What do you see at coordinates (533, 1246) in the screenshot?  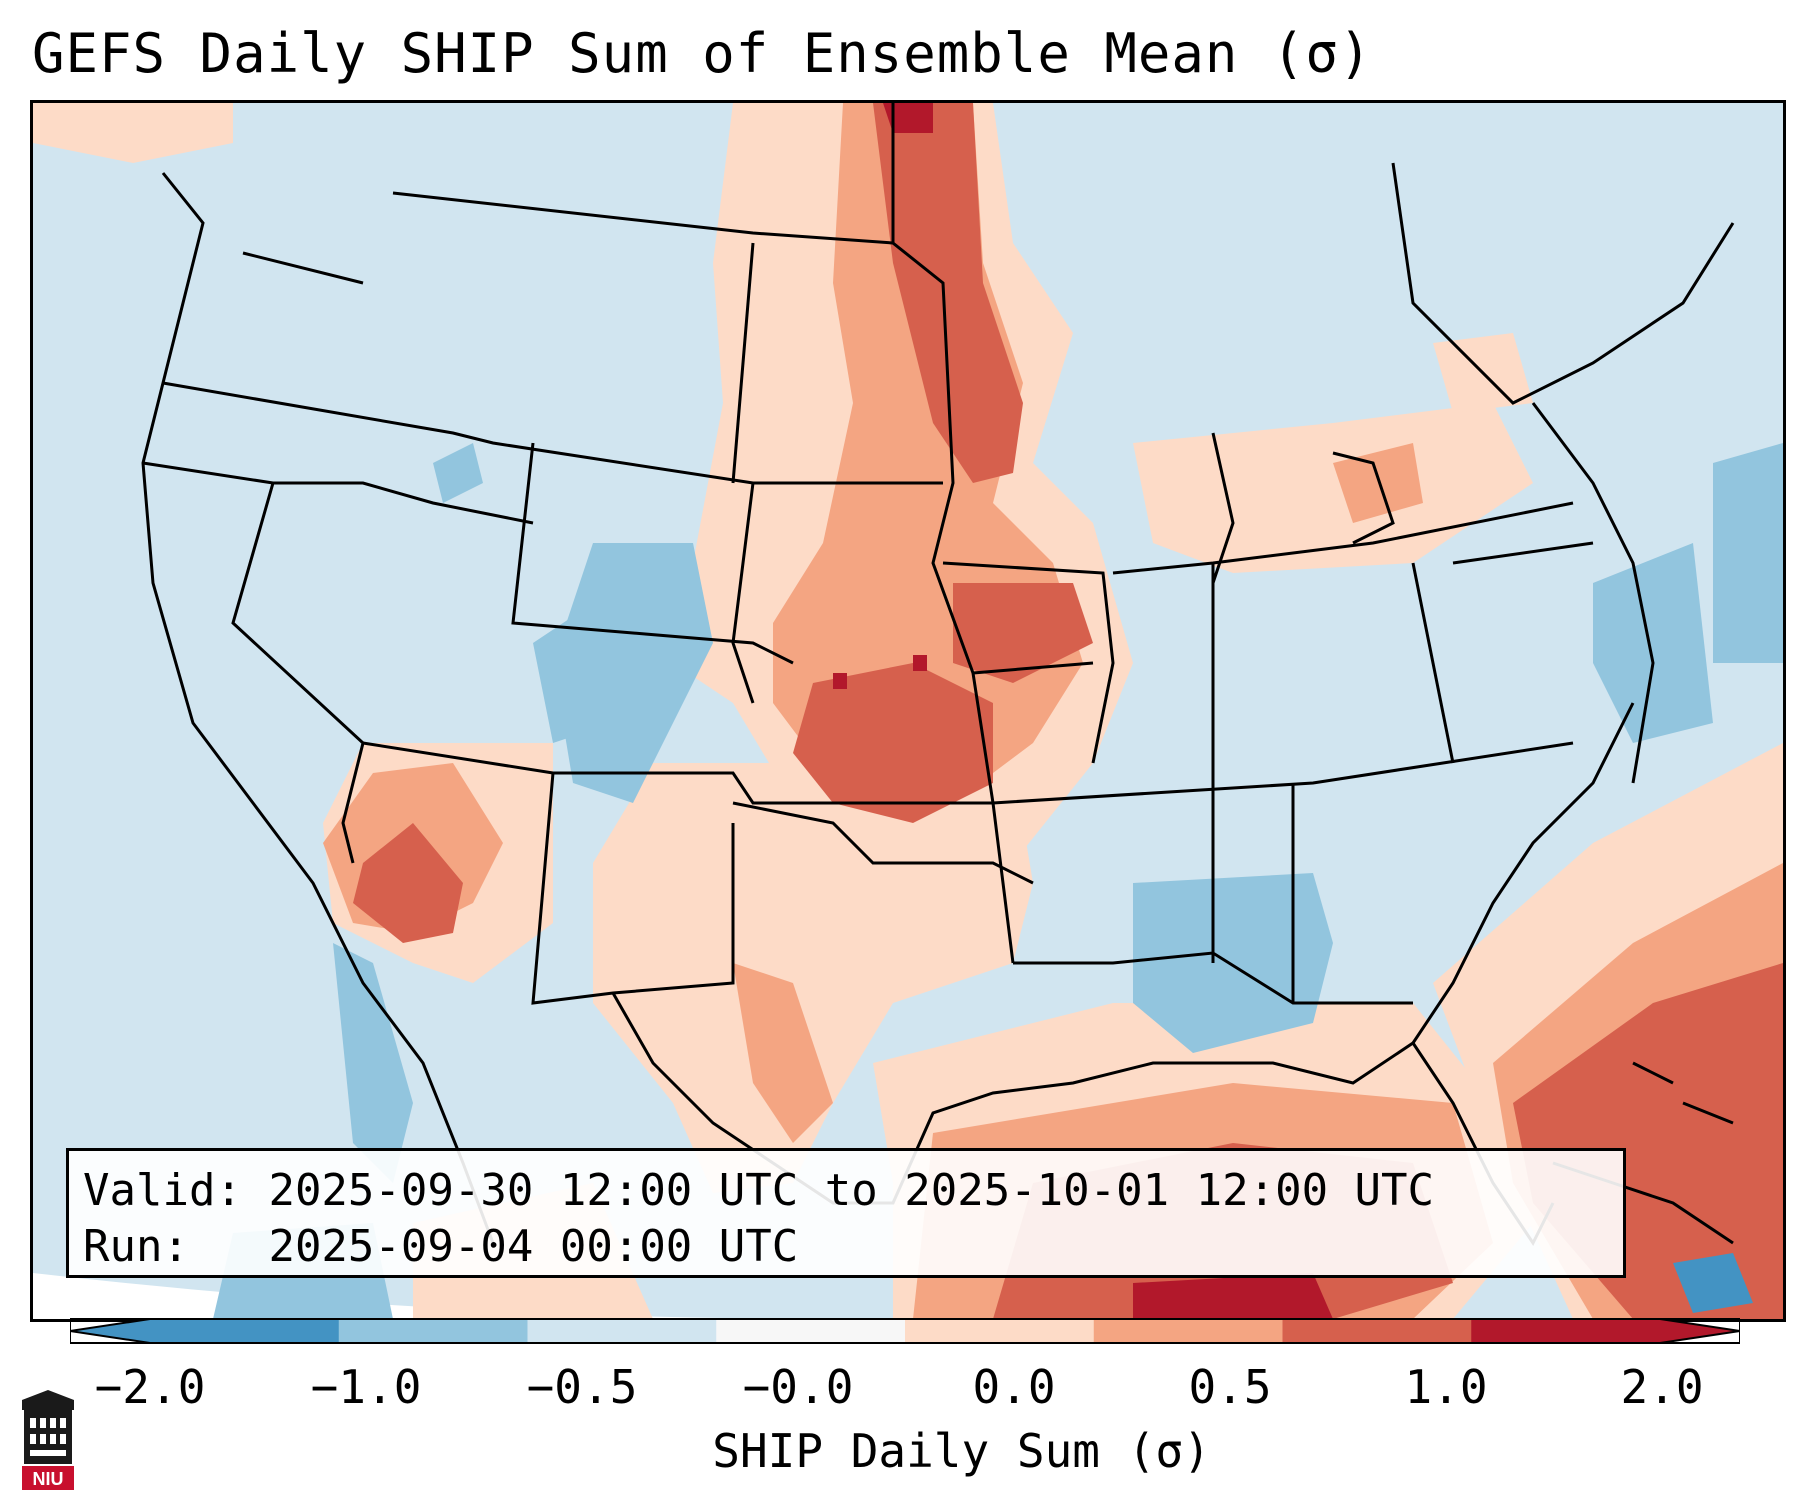 I see `run-time: 2025-09-04 00:00 UTC` at bounding box center [533, 1246].